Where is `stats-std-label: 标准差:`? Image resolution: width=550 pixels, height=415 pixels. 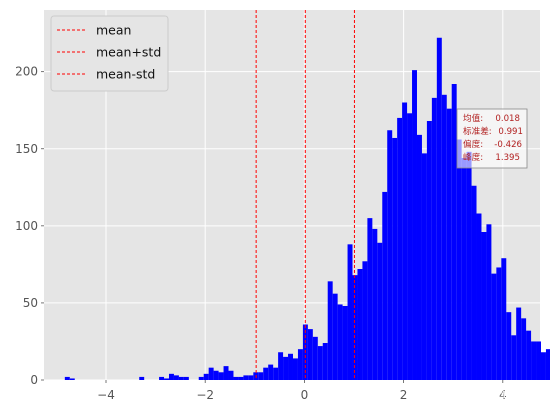
stats-std-label: 标准差: is located at coordinates (477, 131).